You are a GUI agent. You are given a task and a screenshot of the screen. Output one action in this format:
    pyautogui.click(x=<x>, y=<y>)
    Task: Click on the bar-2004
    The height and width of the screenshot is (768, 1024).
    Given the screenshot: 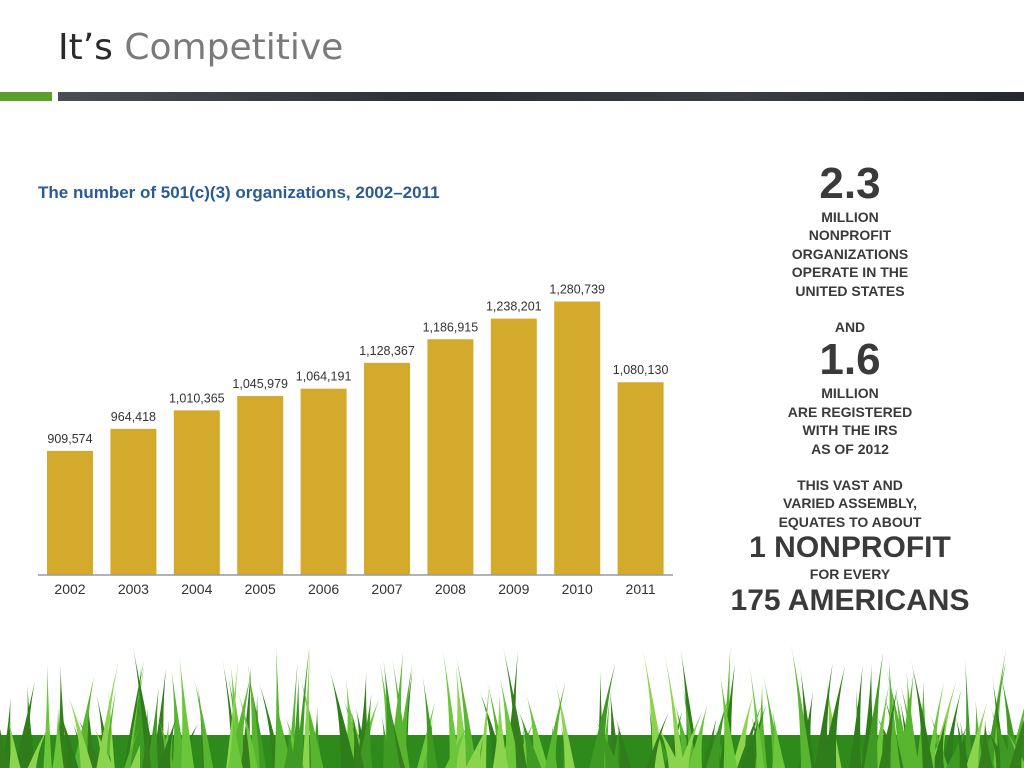 What is the action you would take?
    pyautogui.click(x=196, y=492)
    